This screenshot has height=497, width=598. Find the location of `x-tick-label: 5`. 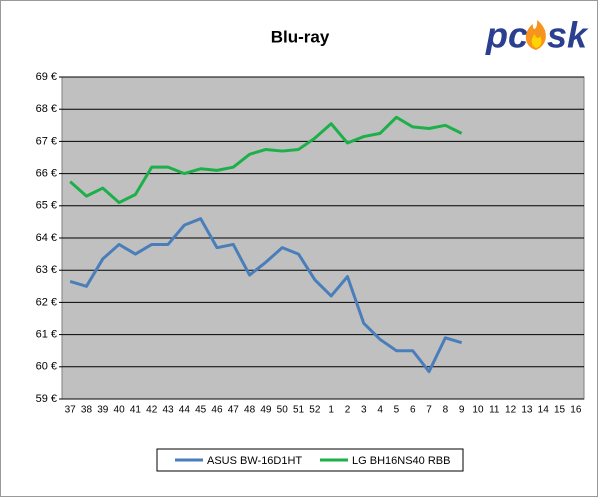

x-tick-label: 5 is located at coordinates (397, 410).